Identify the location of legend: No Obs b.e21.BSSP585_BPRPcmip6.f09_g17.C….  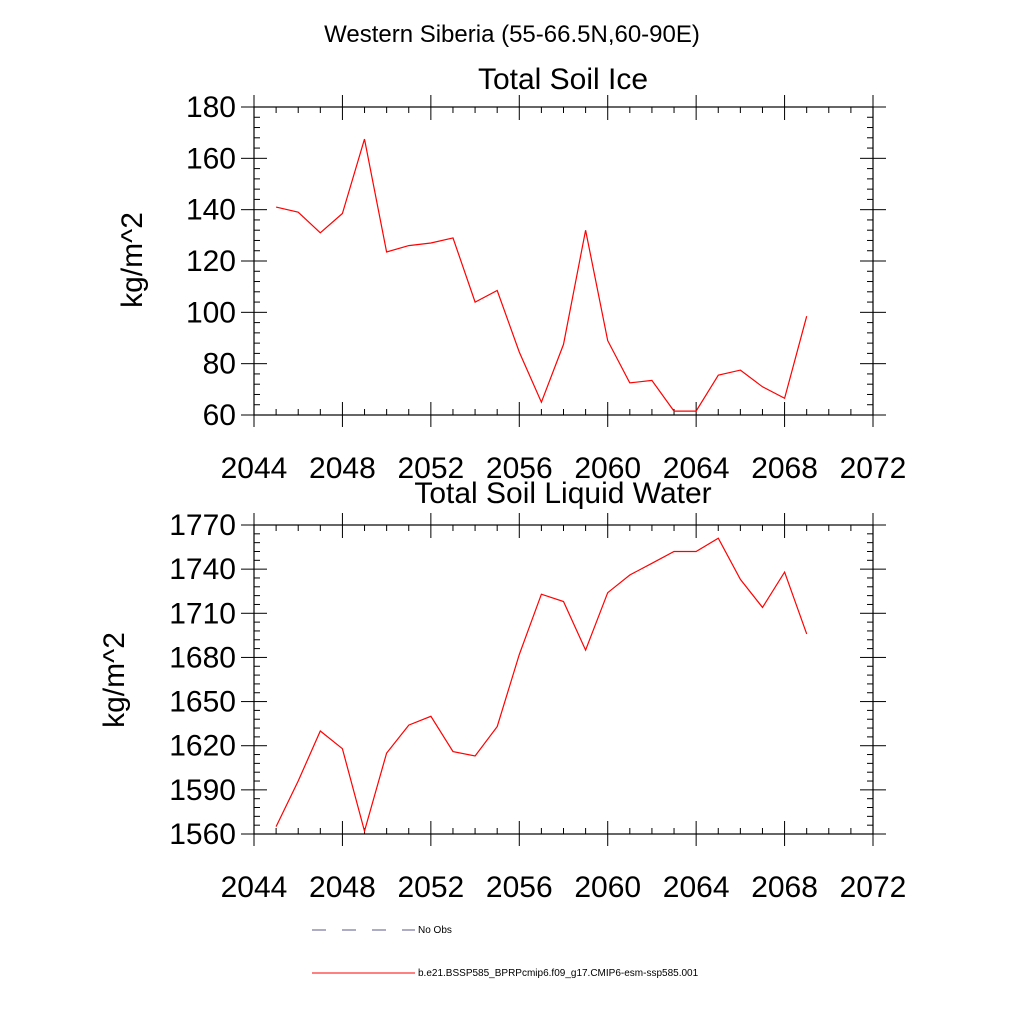
(505, 952).